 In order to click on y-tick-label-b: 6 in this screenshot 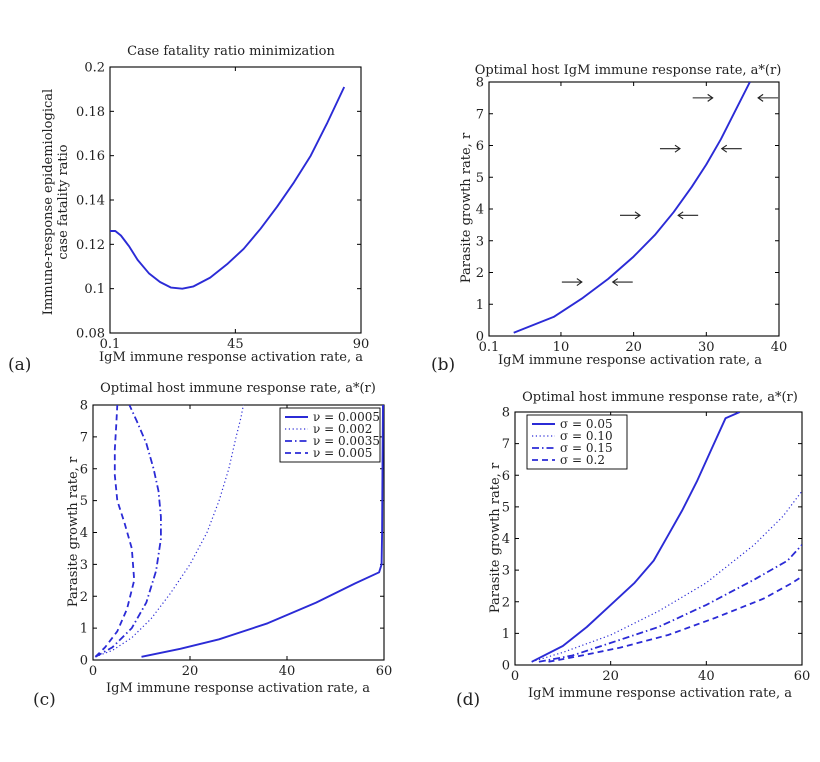, I will do `click(480, 146)`.